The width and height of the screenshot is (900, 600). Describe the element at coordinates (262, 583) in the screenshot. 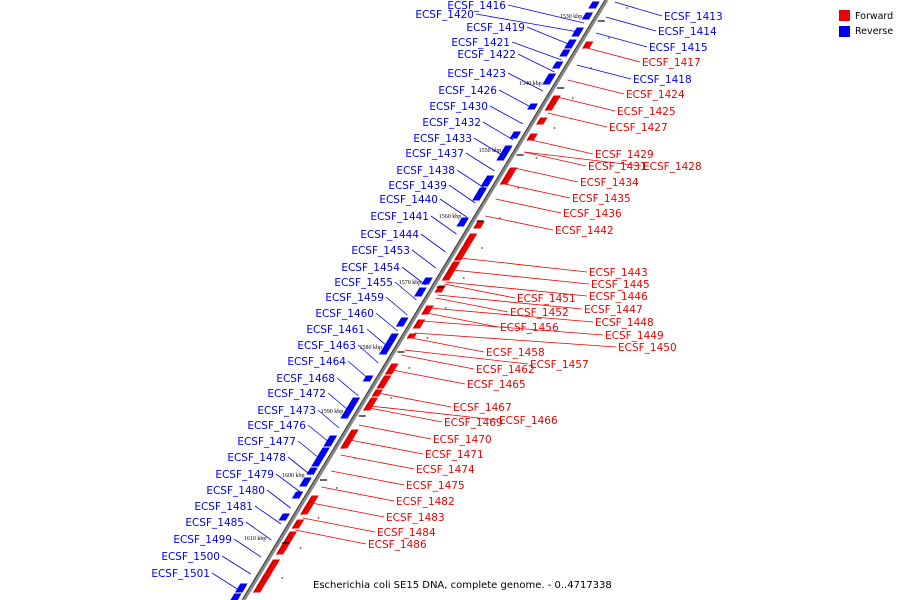

I see `forward-gene` at that location.